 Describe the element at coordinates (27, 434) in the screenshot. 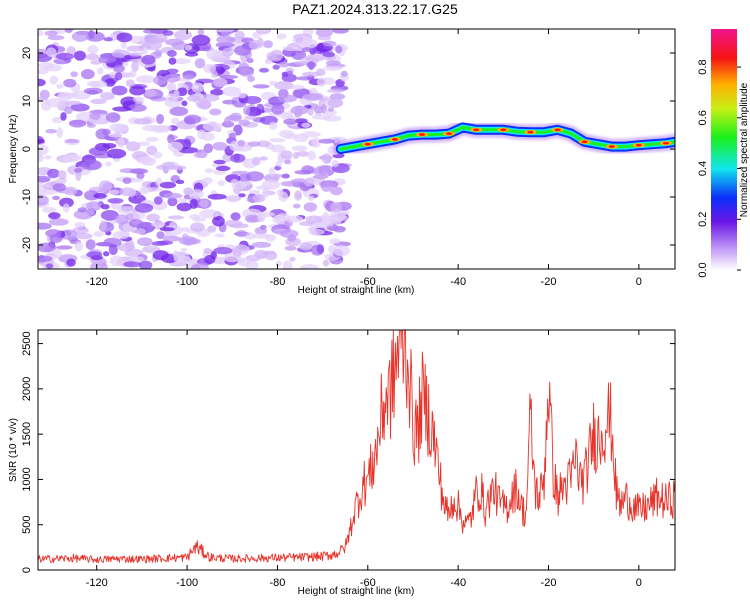

I see `y-tick-label: 1500` at that location.